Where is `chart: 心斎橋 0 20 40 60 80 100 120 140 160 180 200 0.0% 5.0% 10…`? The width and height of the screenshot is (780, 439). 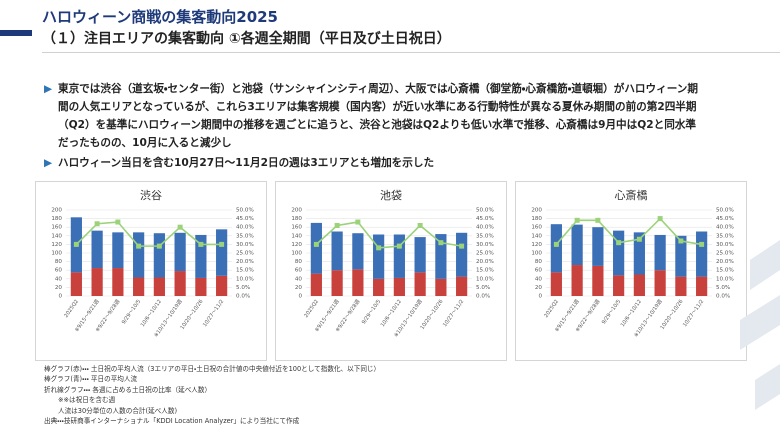 chart: 心斎橋 0 20 40 60 80 100 120 140 160 180 200 0.0% 5.0% 10… is located at coordinates (632, 263).